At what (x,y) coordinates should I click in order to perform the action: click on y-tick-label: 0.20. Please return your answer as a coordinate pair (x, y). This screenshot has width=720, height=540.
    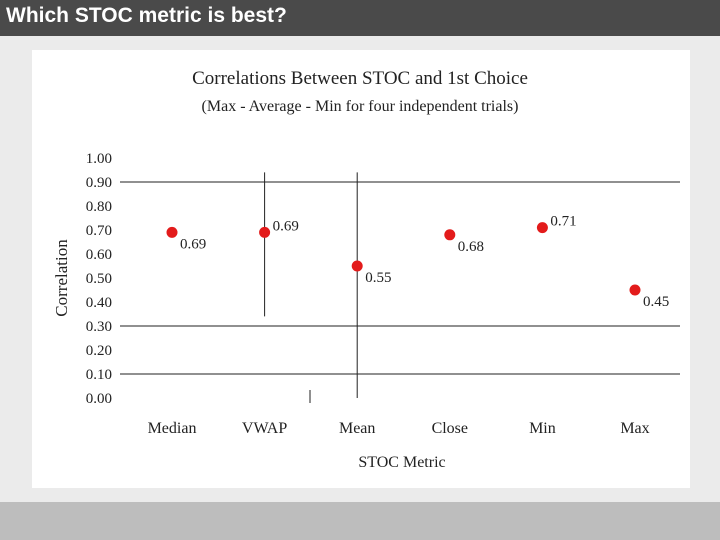
    Looking at the image, I should click on (99, 351).